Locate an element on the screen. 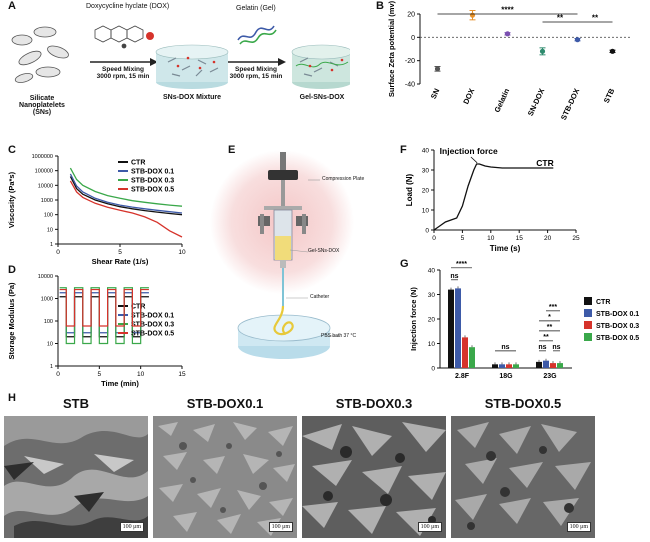  mixture-dish-icon is located at coordinates (192, 66).